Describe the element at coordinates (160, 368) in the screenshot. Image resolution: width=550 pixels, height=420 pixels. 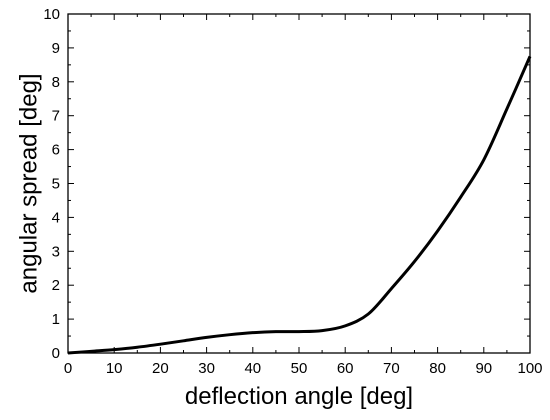
I see `x-tick-label: 20` at that location.